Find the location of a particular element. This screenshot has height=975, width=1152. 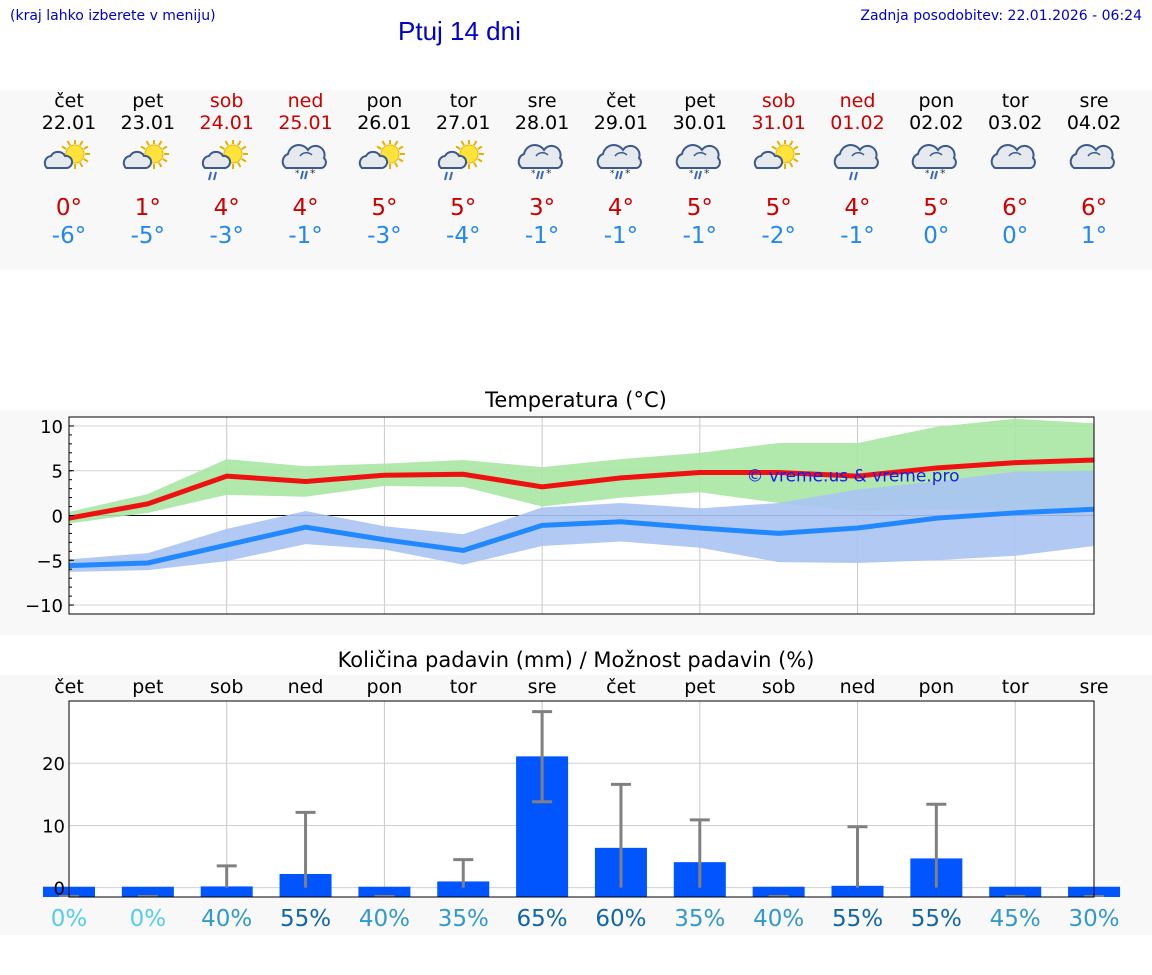

y-tick-label: 20 is located at coordinates (53, 764).